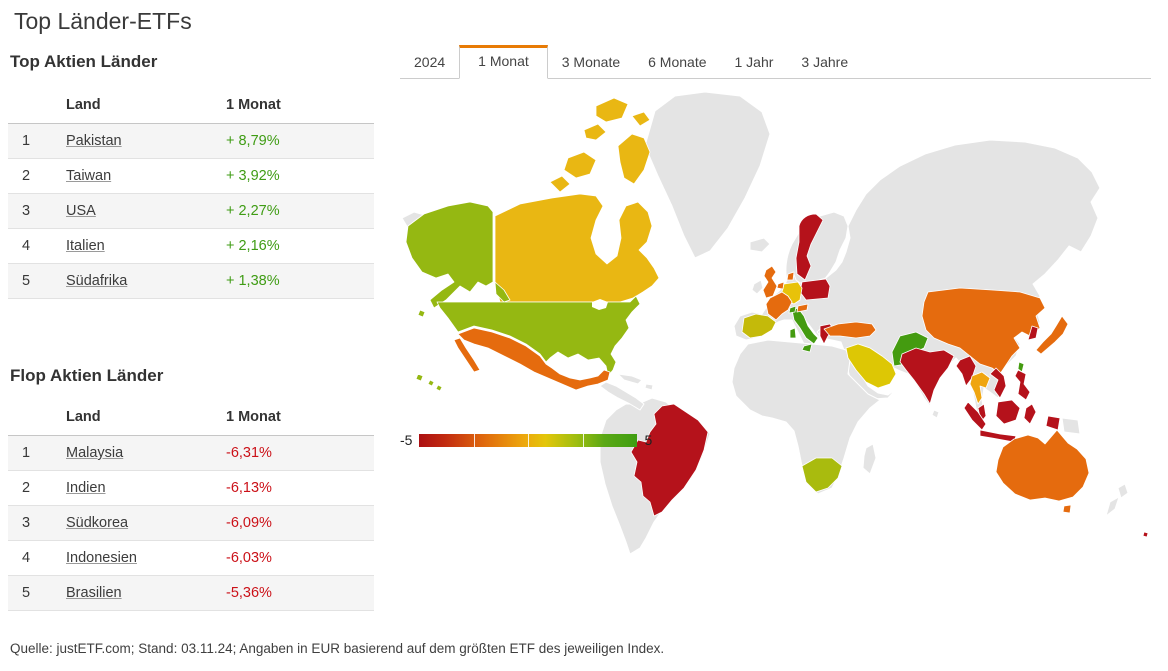 The width and height of the screenshot is (1168, 671). Describe the element at coordinates (300, 453) in the screenshot. I see `performance-value: -6,31%` at that location.